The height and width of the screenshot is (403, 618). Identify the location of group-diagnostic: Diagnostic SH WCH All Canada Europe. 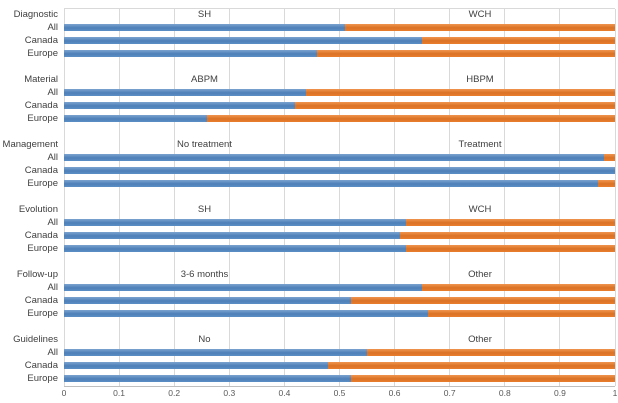
(309, 34).